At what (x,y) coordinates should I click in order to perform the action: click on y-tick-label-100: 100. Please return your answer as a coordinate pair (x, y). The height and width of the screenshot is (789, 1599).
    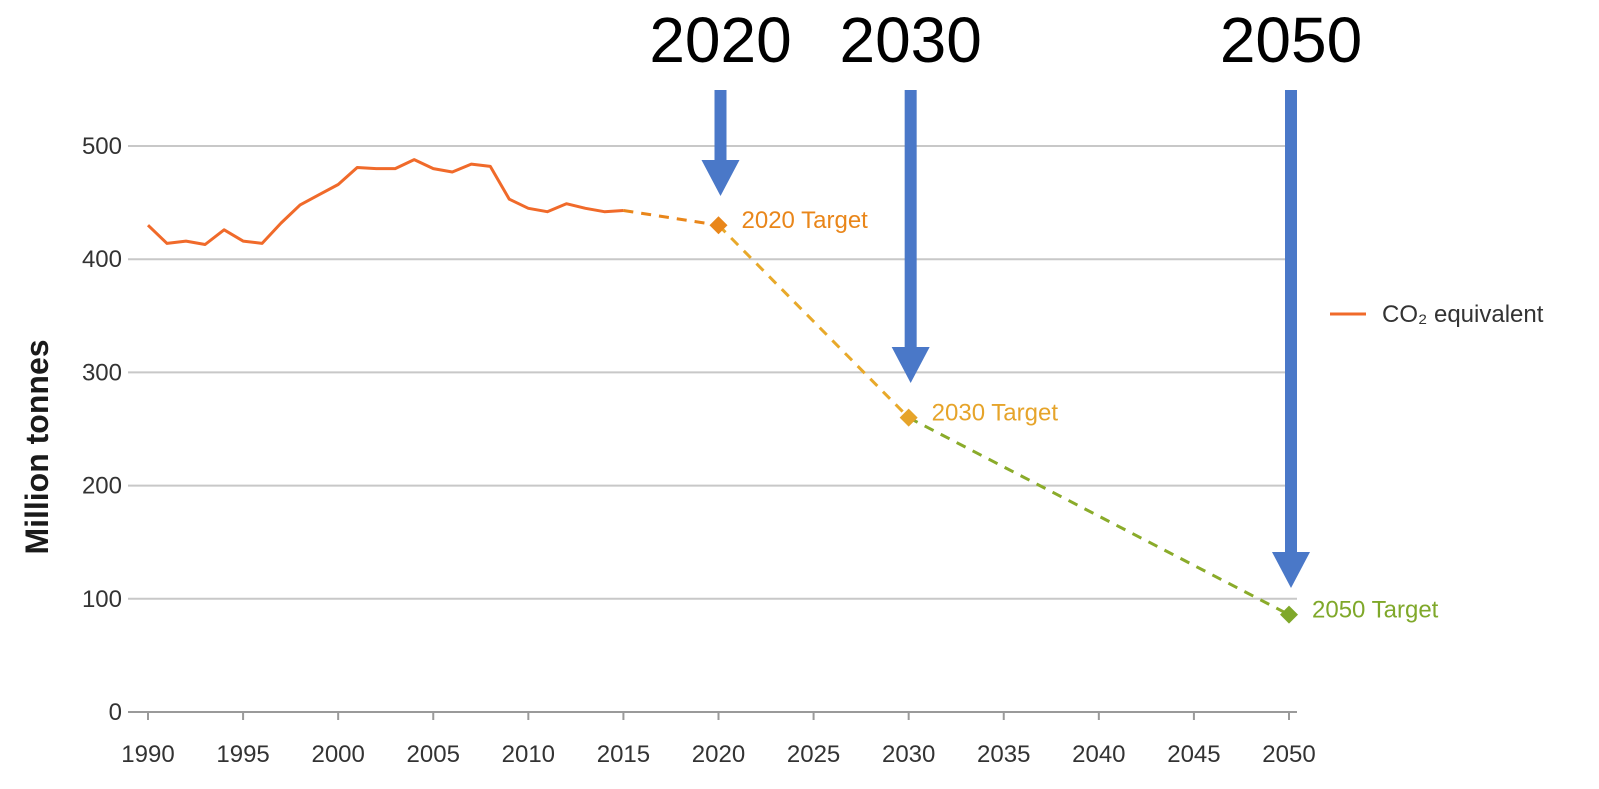
    Looking at the image, I should click on (102, 599).